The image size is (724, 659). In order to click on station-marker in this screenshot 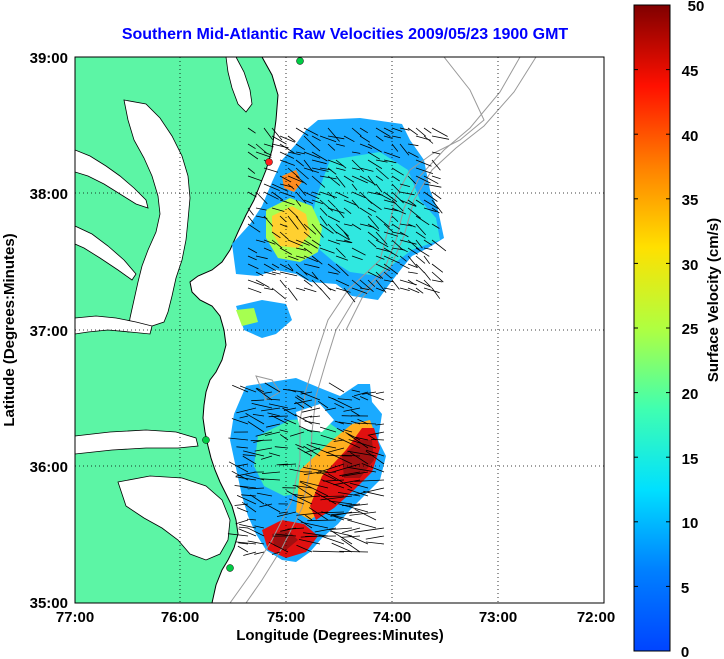, I will do `click(230, 568)`.